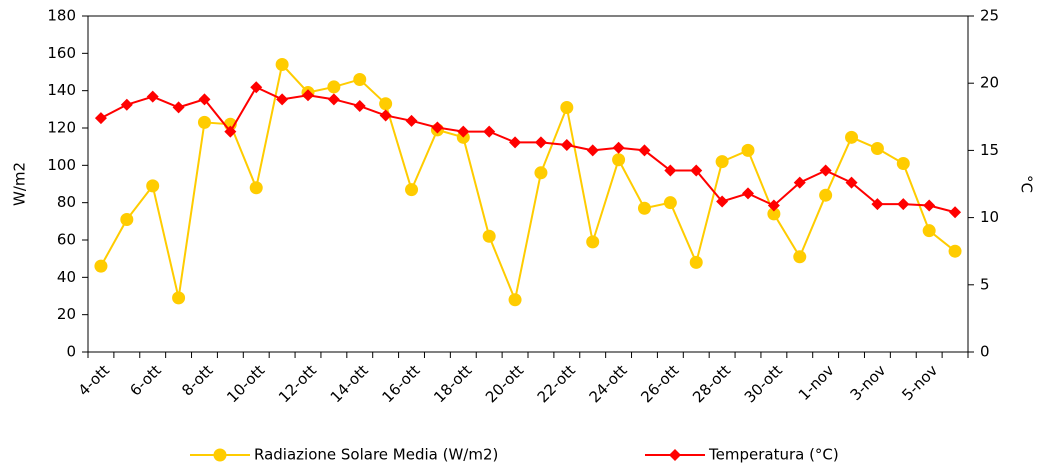 The width and height of the screenshot is (1042, 472). I want to click on x-tick-label: 8-ott, so click(197, 380).